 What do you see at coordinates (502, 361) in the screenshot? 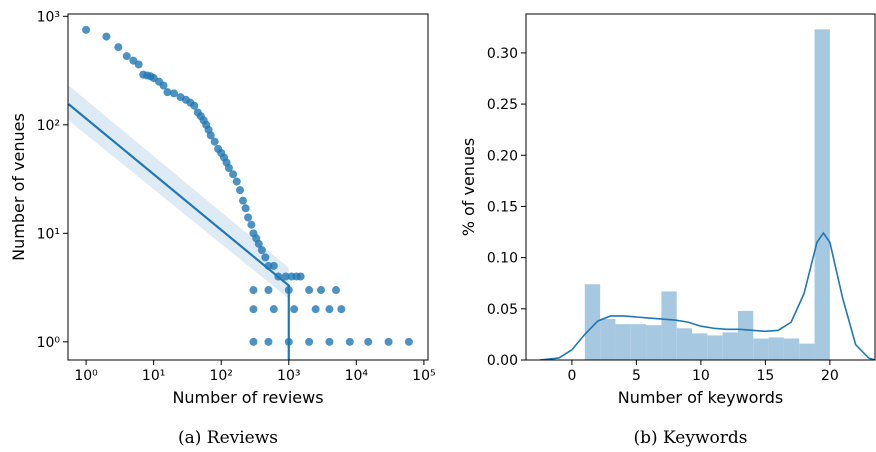
I see `y-tick-label: 0.00` at bounding box center [502, 361].